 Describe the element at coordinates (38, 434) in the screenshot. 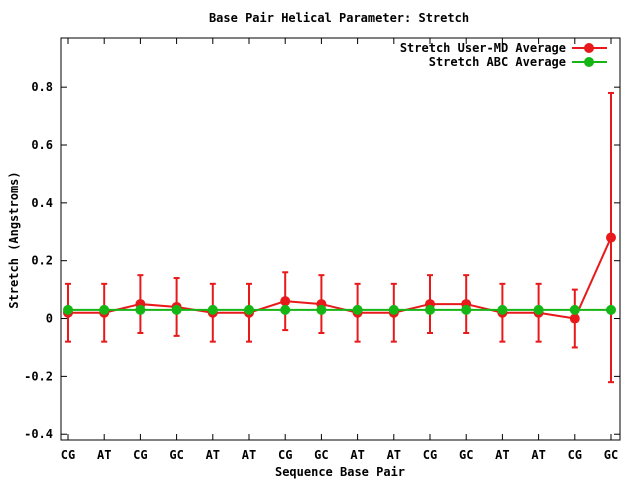

I see `y-tick-label: -0.4` at that location.